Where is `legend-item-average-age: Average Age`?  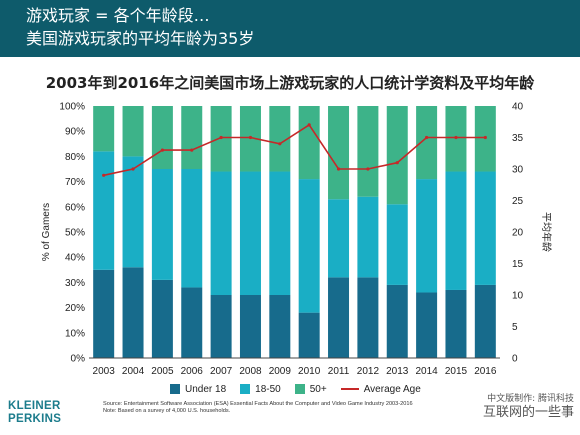 legend-item-average-age: Average Age is located at coordinates (380, 389).